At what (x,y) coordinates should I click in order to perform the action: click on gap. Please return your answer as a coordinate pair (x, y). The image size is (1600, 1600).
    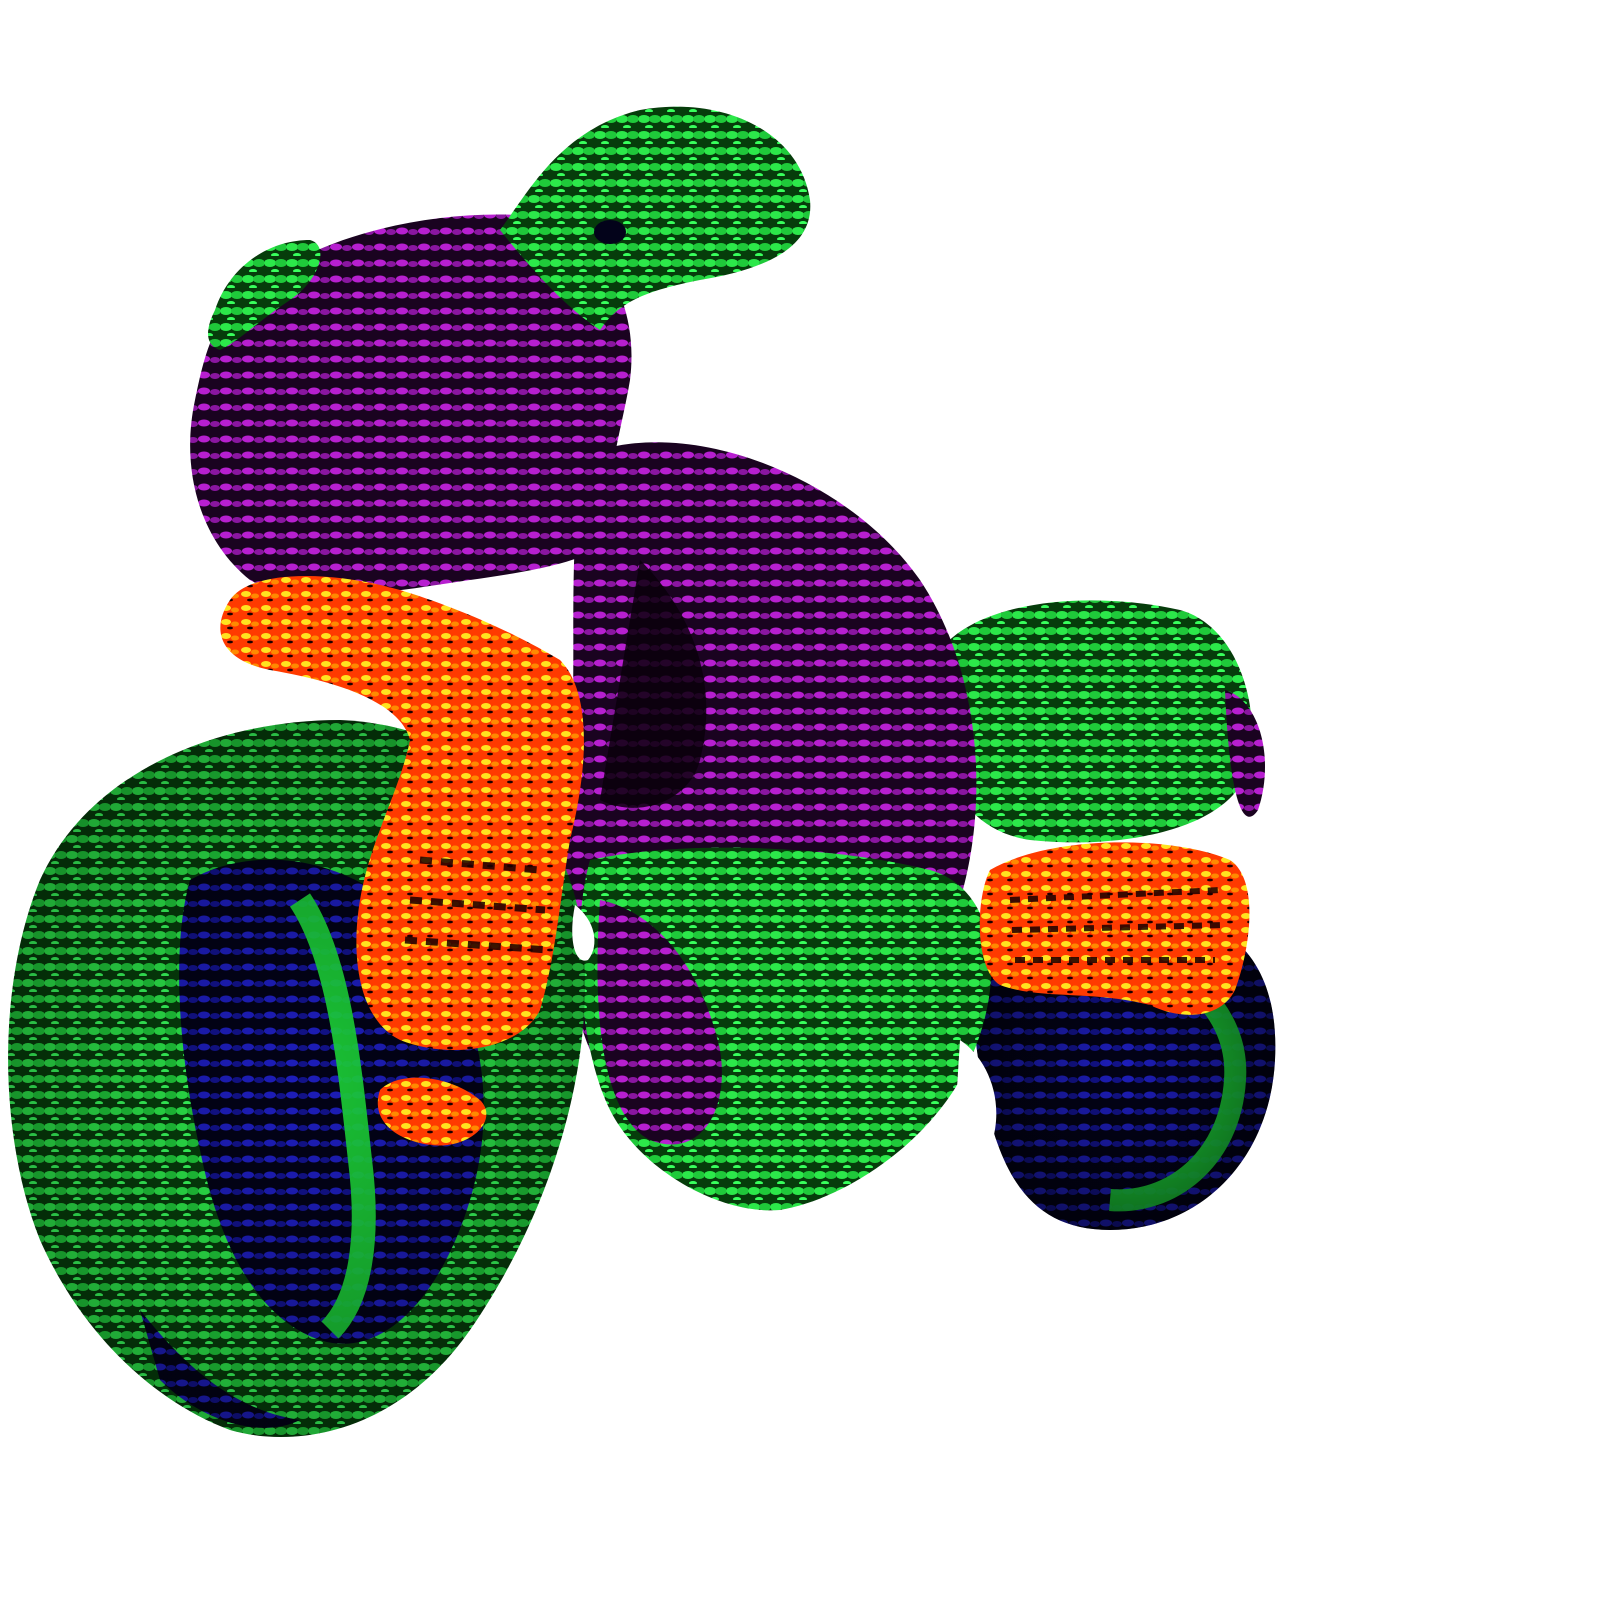
    Looking at the image, I should click on (583, 933).